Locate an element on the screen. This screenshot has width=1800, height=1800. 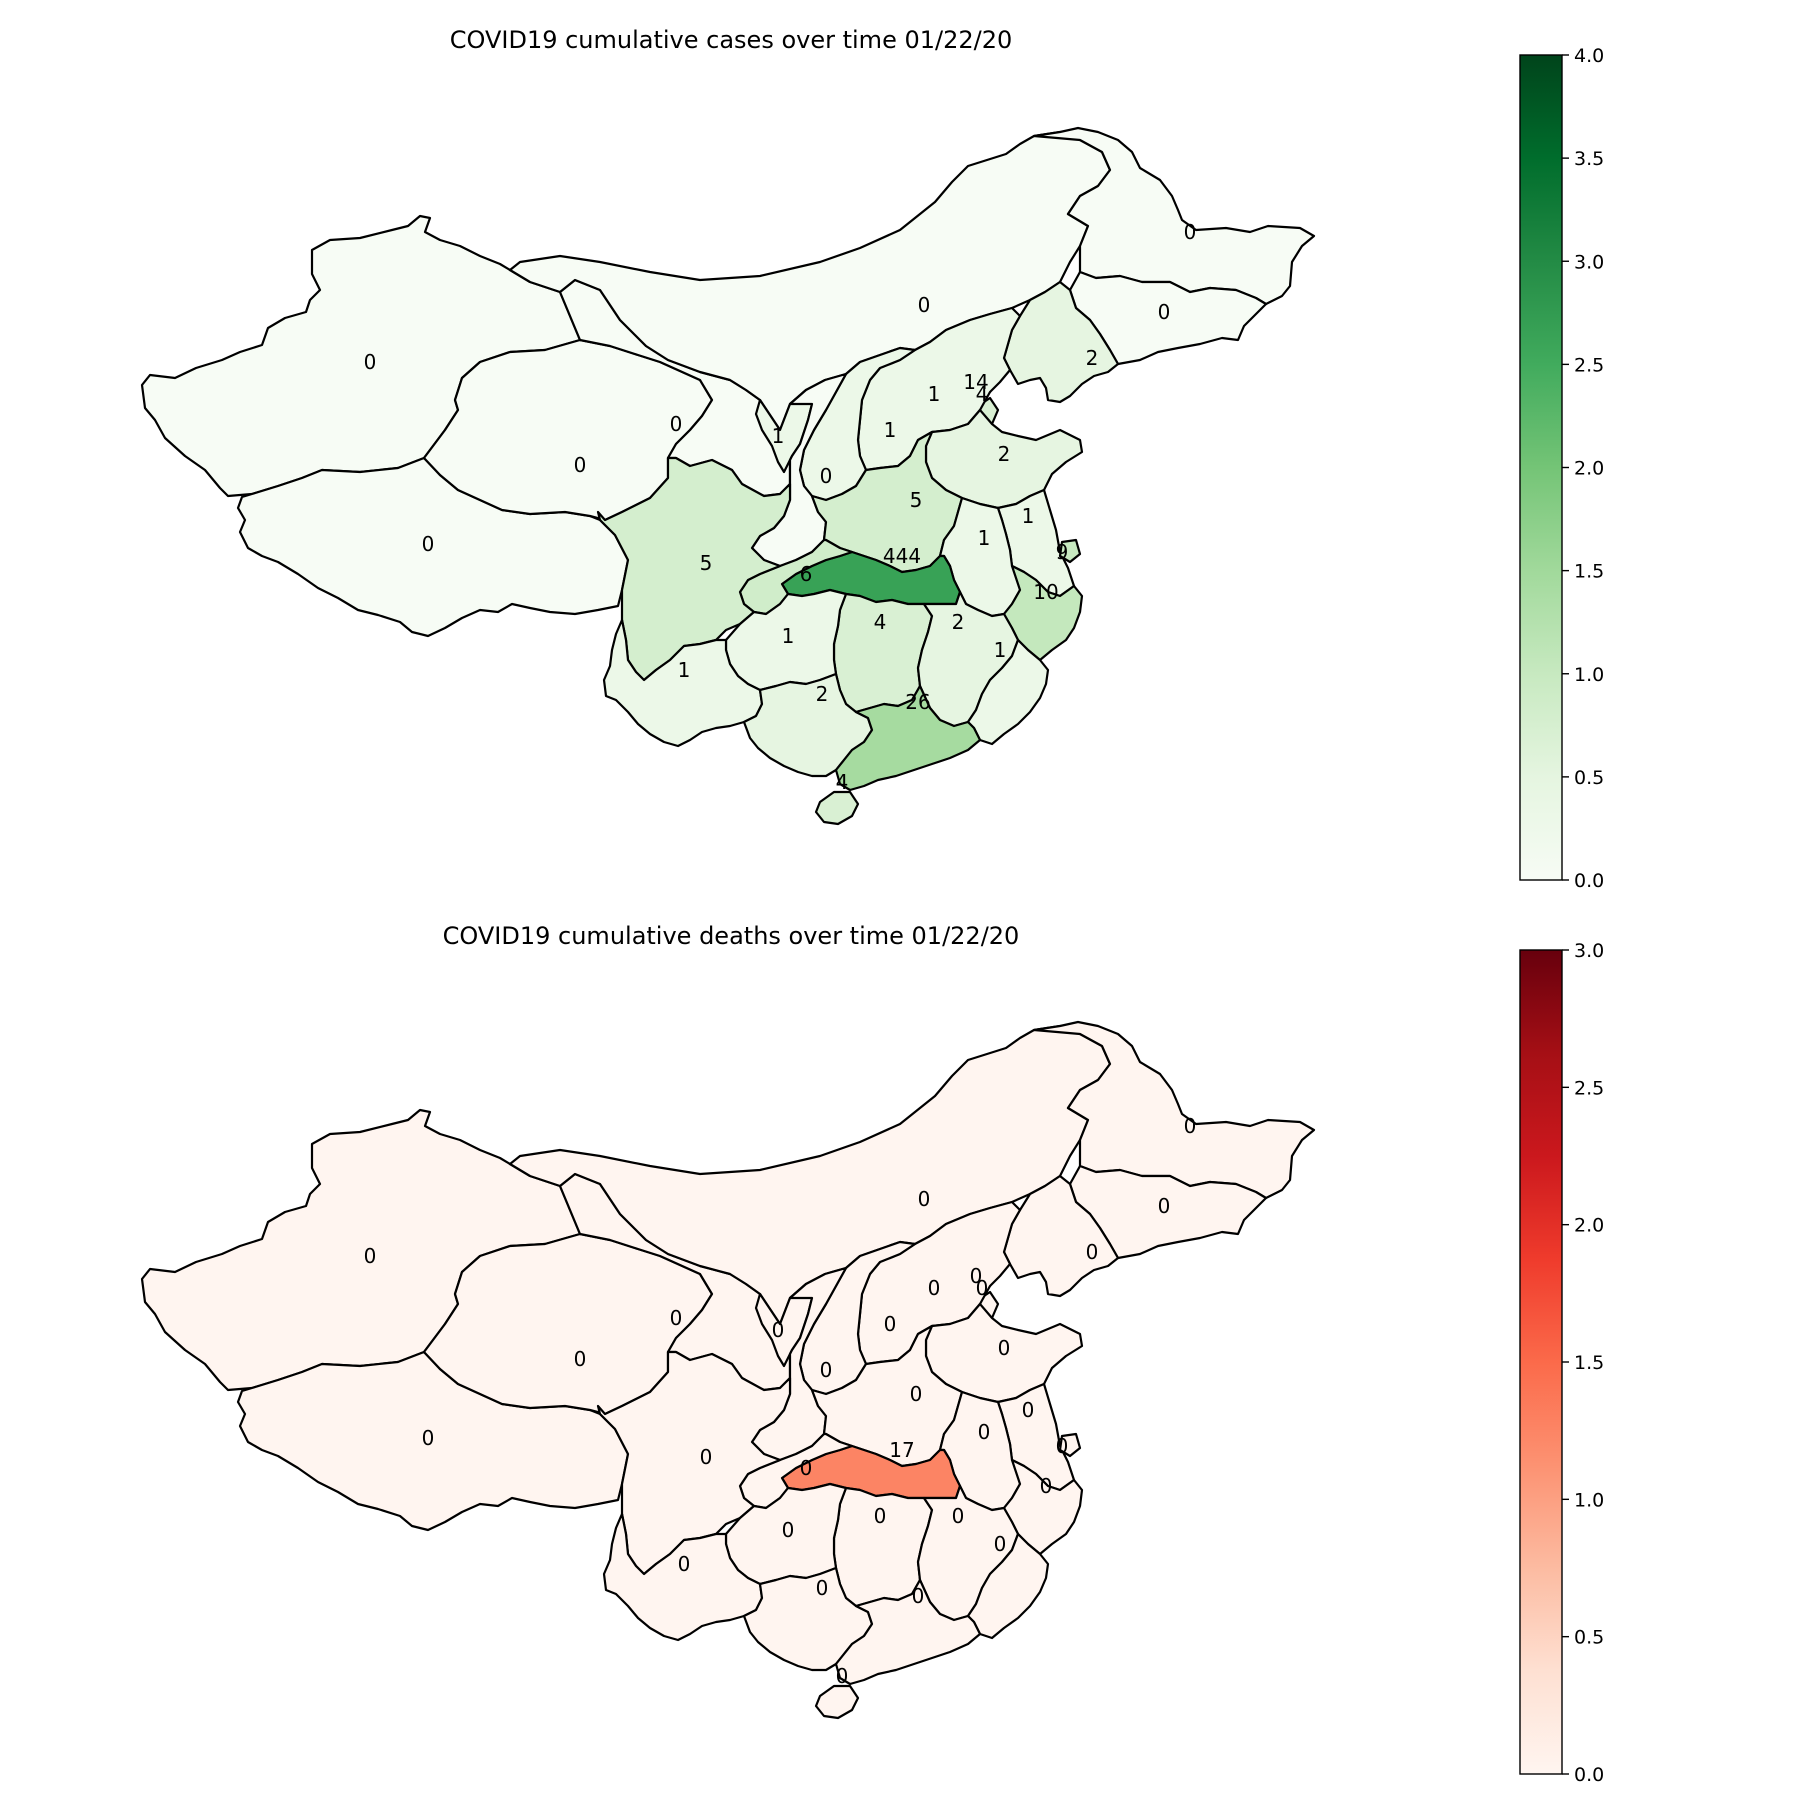
deaths-value-label-chongqing: 0 is located at coordinates (806, 1468).